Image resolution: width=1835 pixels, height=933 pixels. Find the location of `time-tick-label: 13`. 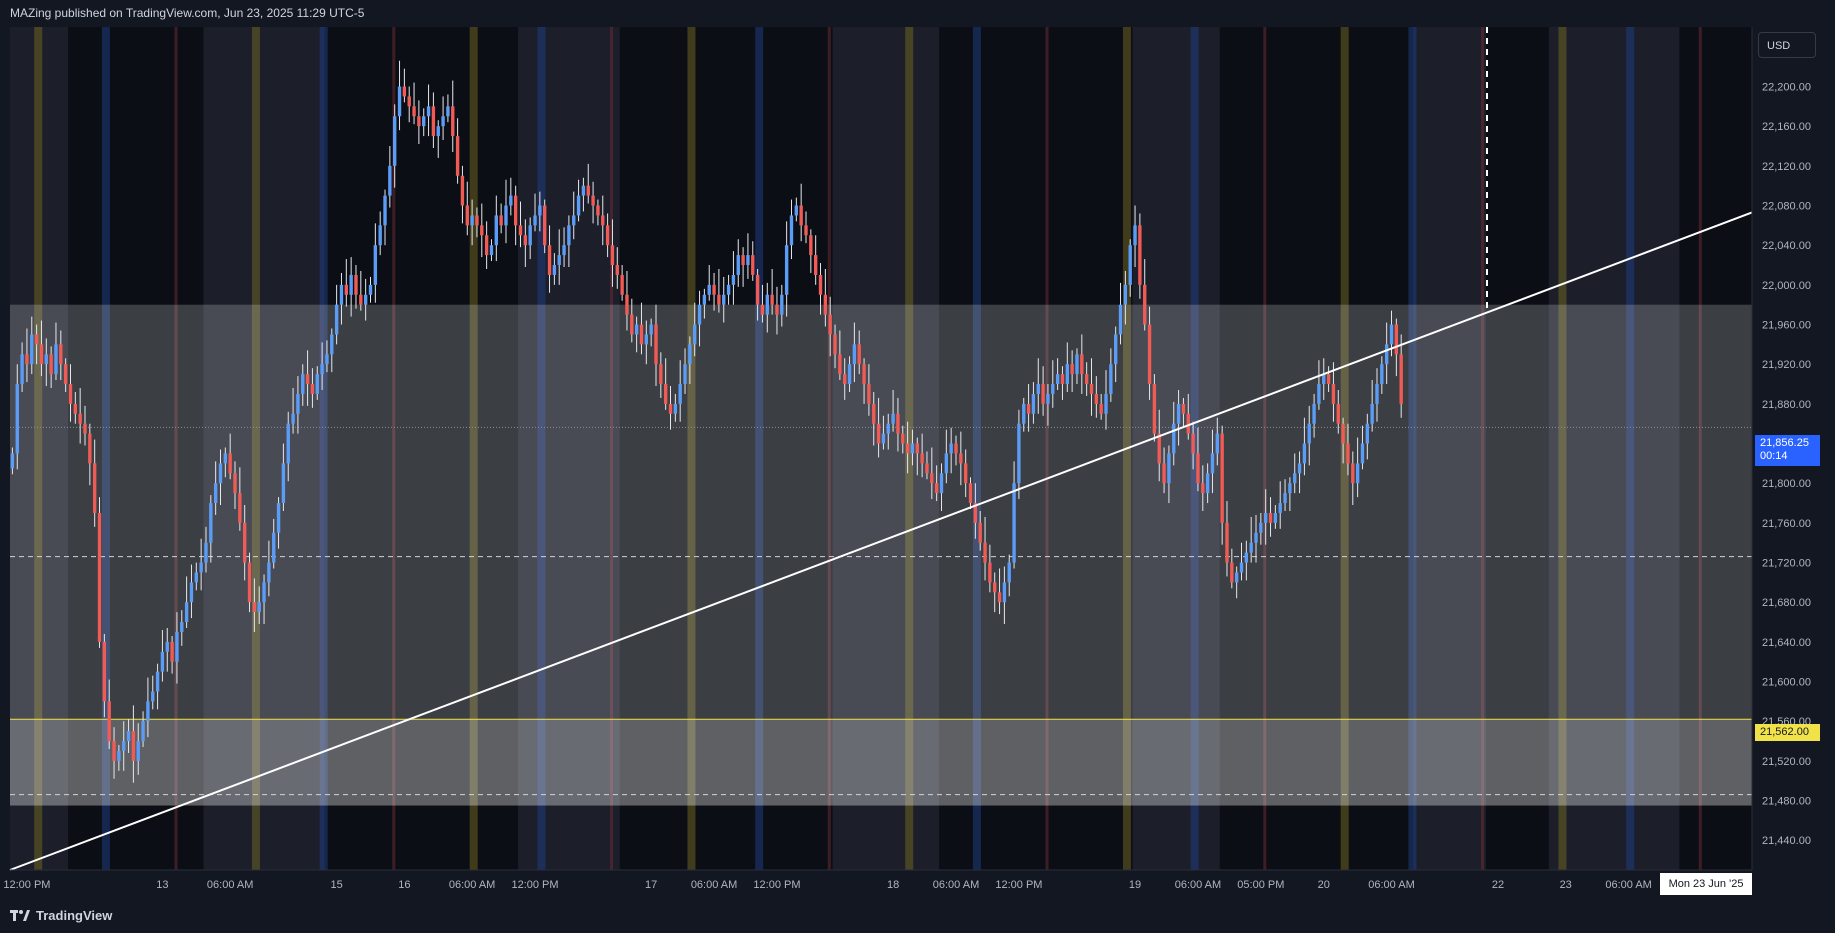

time-tick-label: 13 is located at coordinates (162, 885).